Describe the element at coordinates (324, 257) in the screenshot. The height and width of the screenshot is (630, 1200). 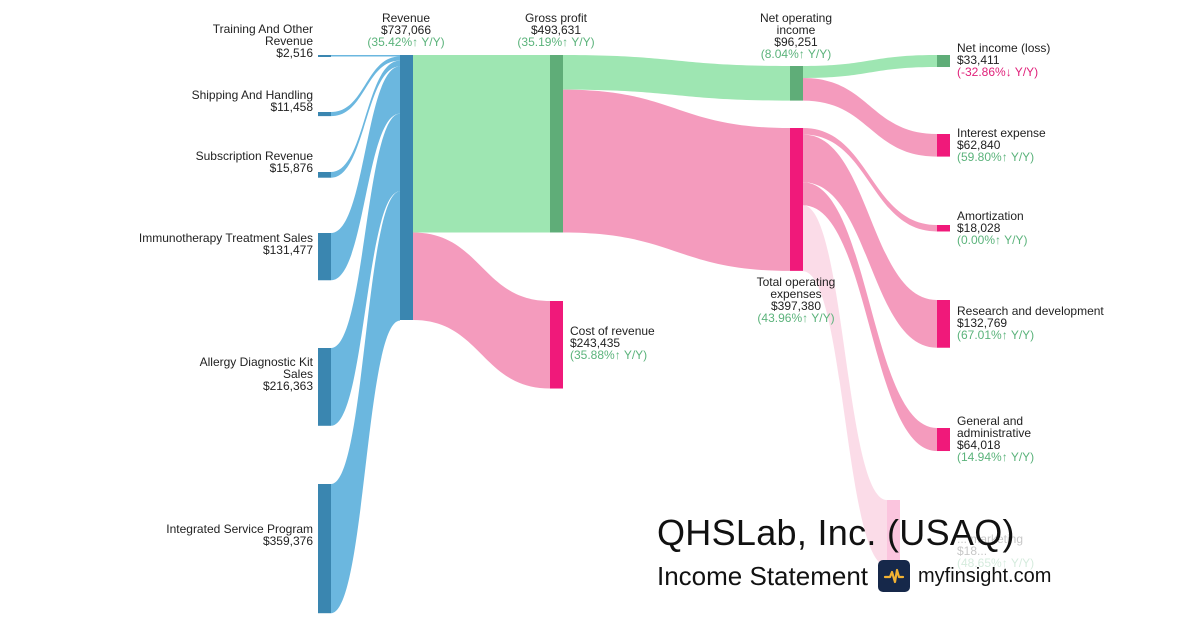
I see `node-immuno` at that location.